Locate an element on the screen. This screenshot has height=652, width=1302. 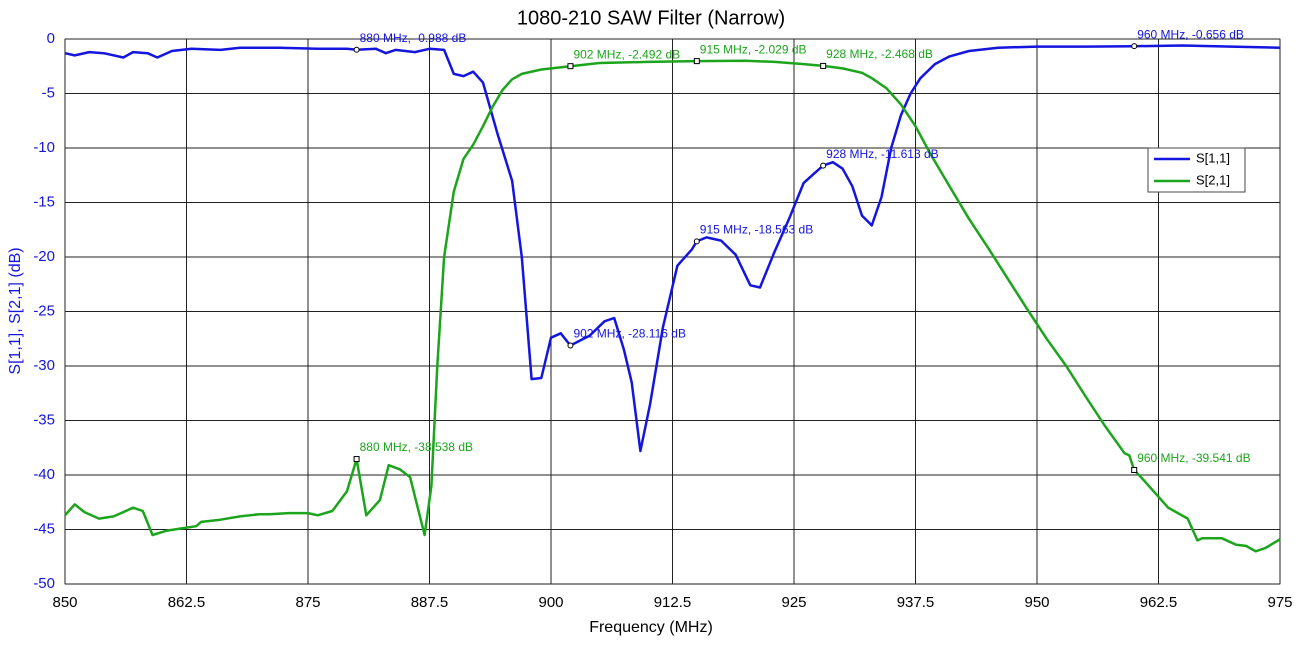
x-tick-label: 900 is located at coordinates (550, 602).